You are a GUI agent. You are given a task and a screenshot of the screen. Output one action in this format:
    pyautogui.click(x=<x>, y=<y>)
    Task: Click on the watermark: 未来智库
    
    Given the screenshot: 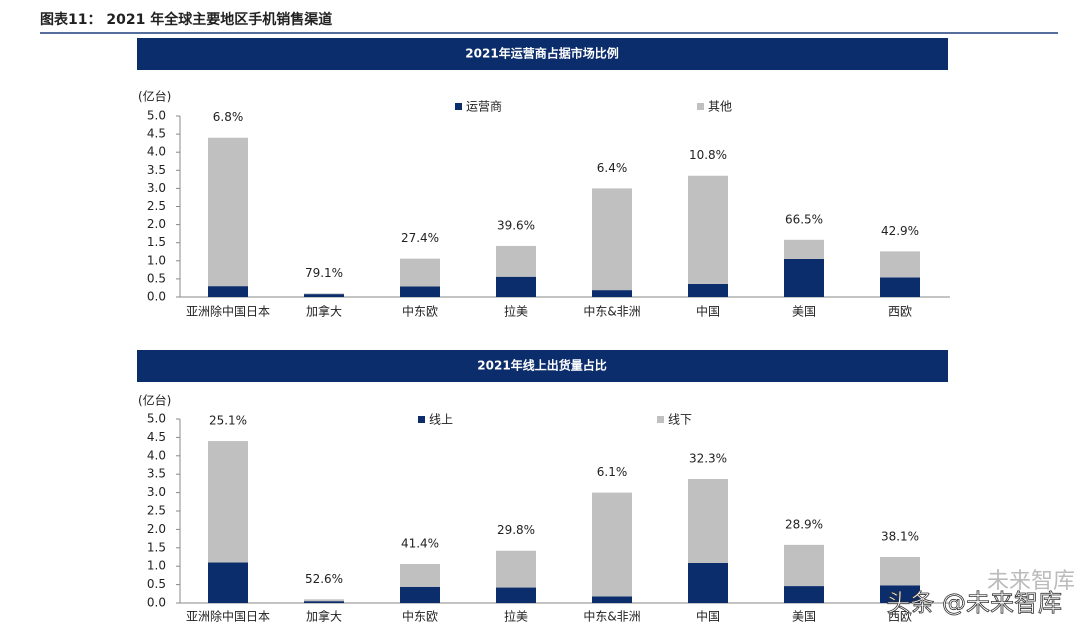 What is the action you would take?
    pyautogui.click(x=1031, y=581)
    